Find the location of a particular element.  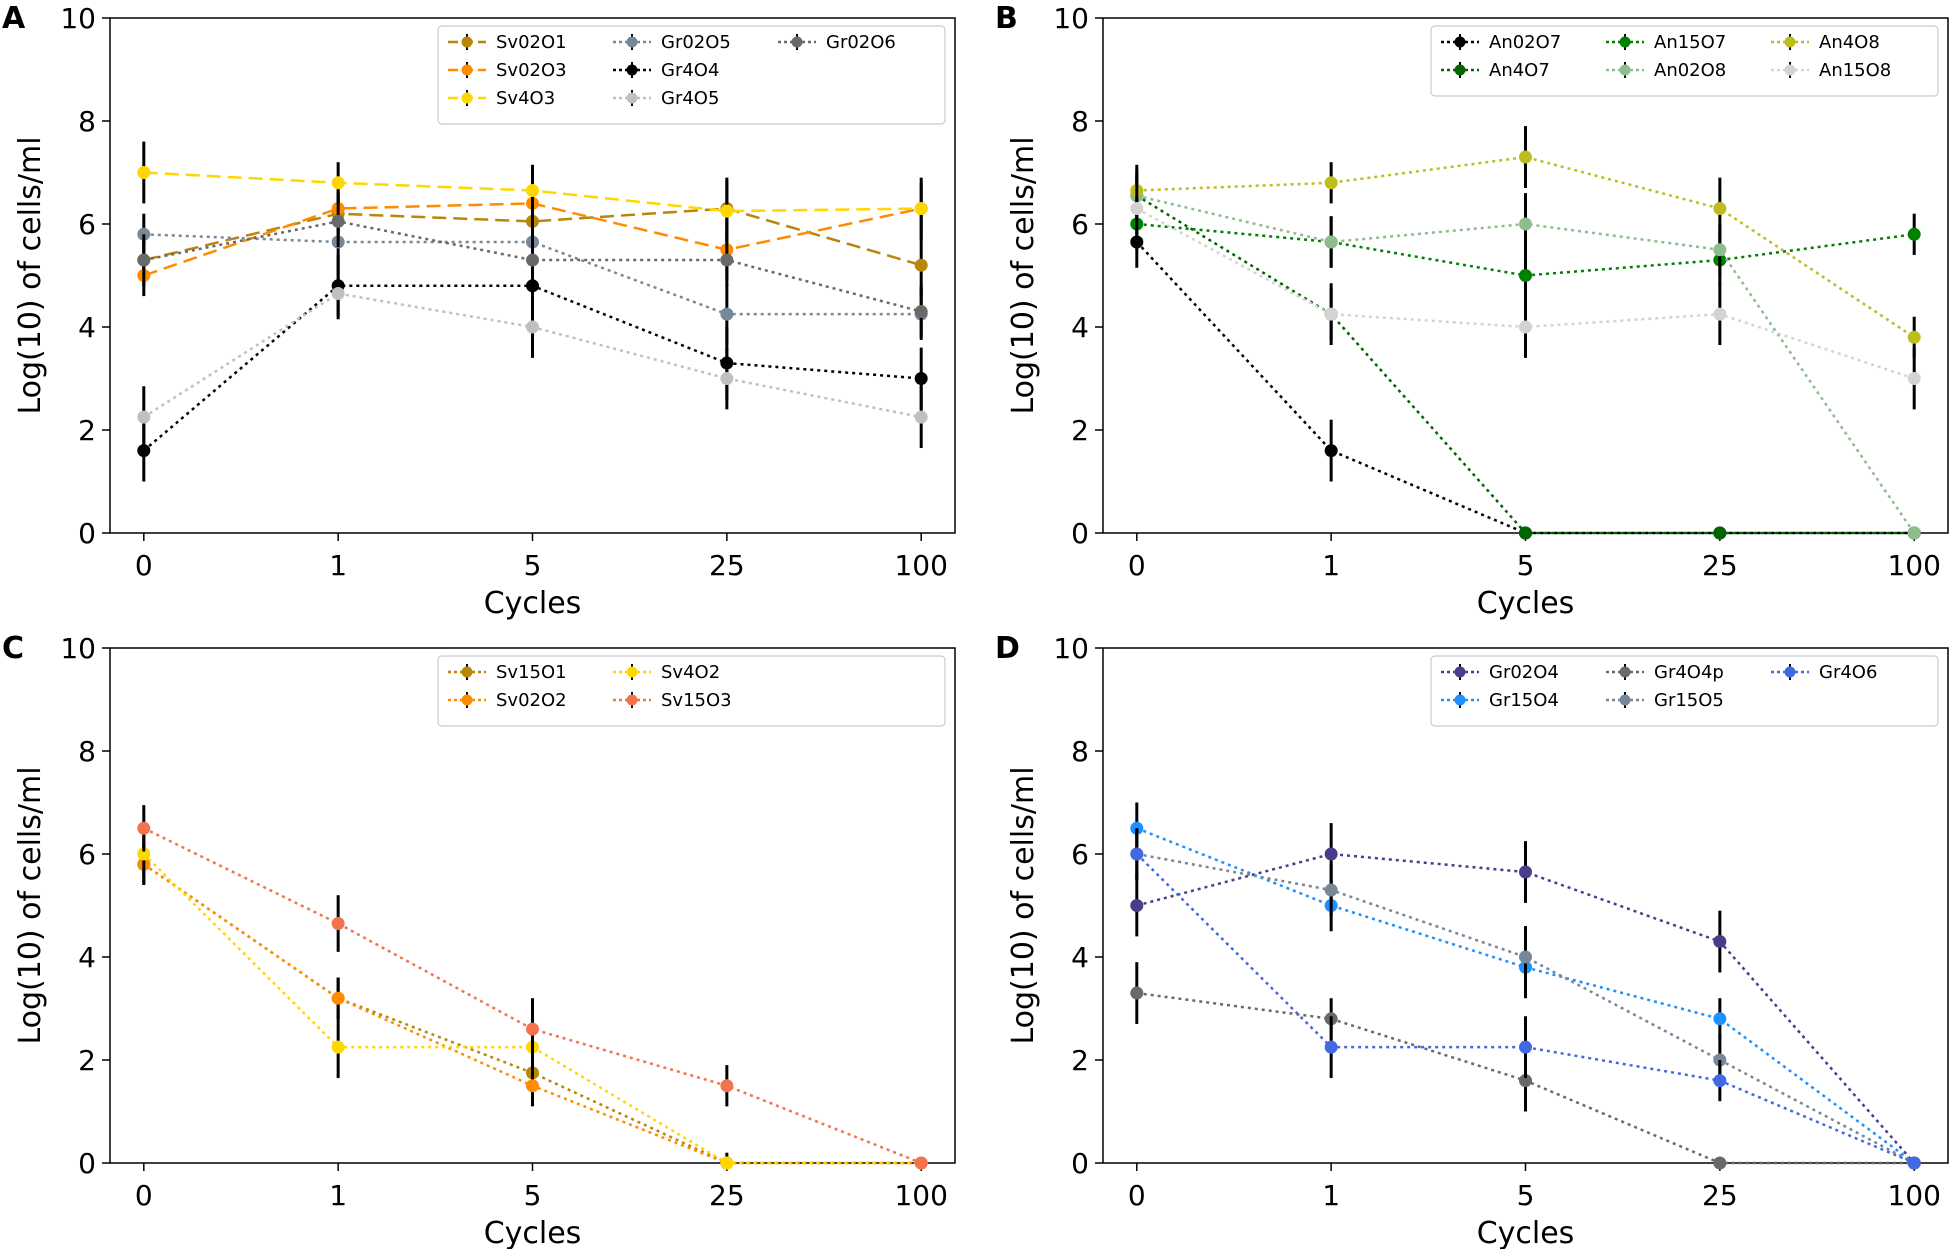

y-axis-label: Log(10) of cells/ml is located at coordinates (30, 905).